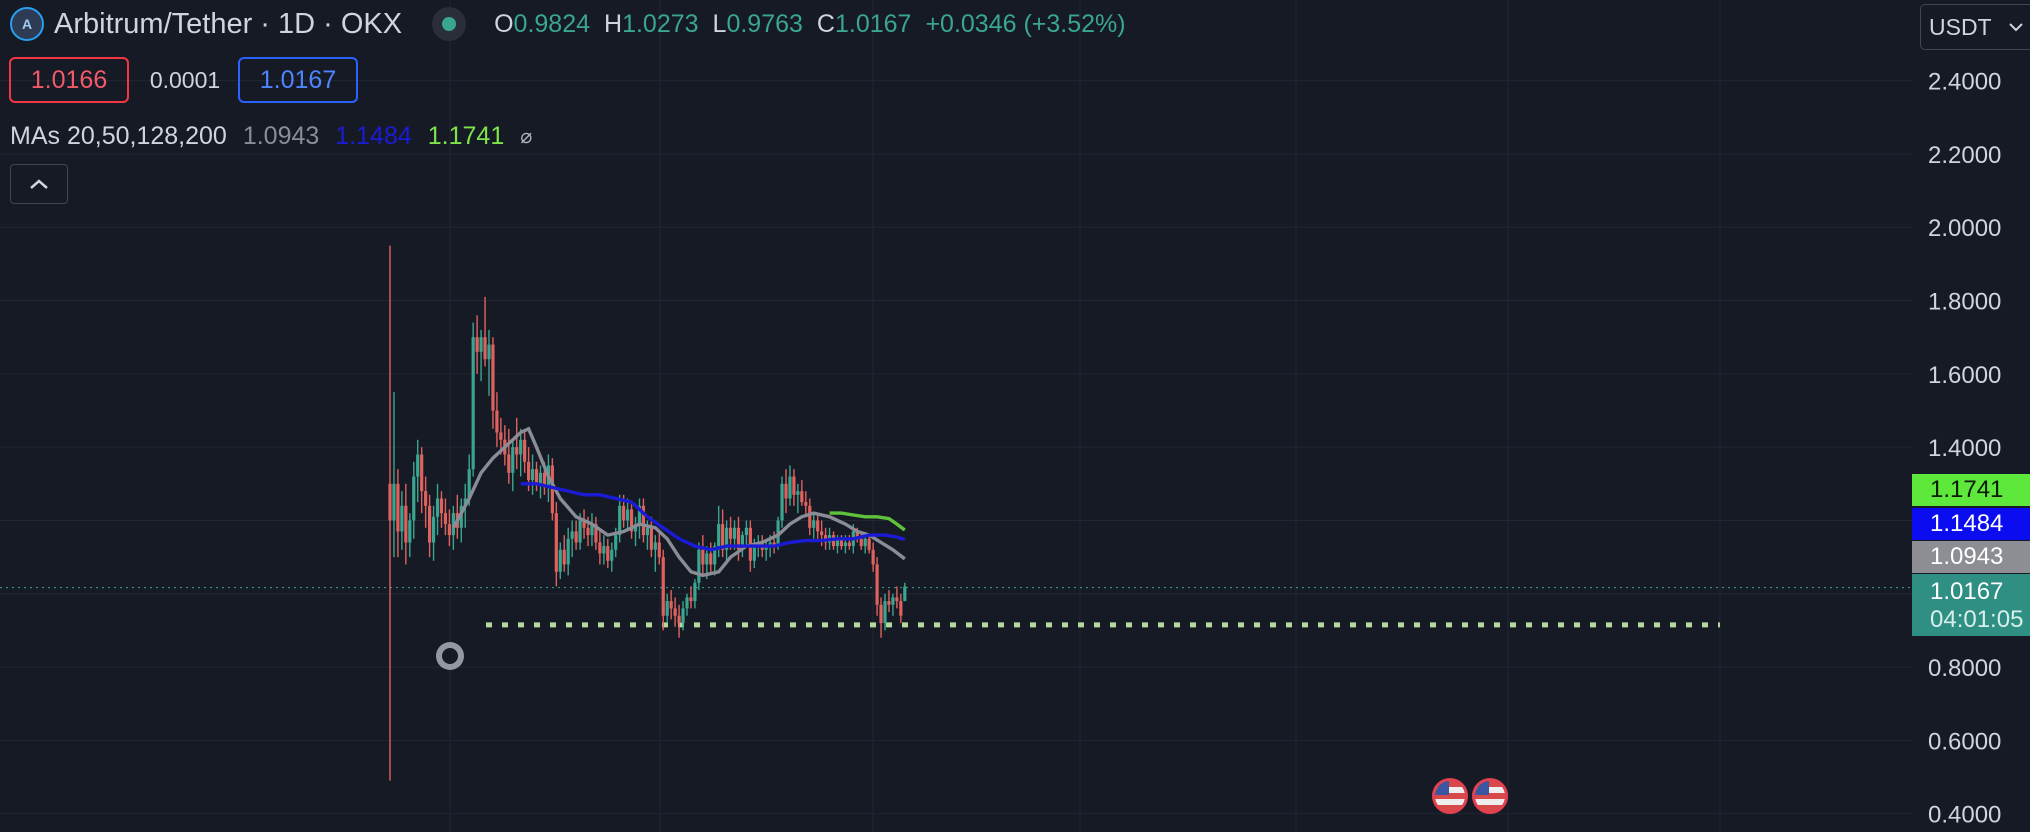 This screenshot has width=2030, height=832. I want to click on currency-selector: USDT, so click(1975, 27).